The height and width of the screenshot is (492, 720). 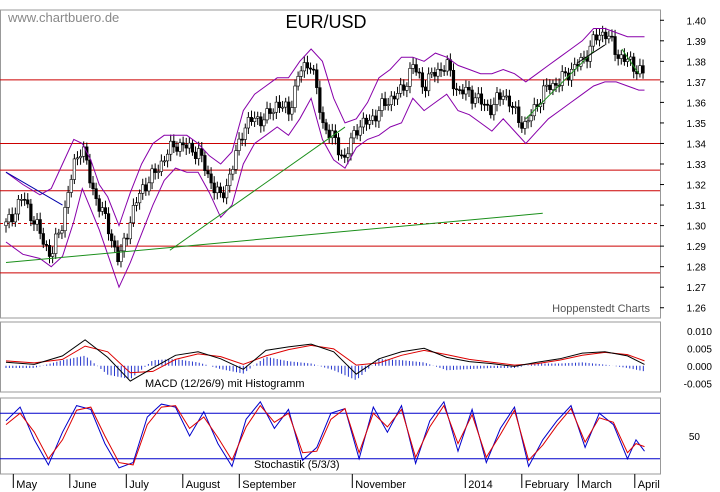 I want to click on x-axis-label: September, so click(x=269, y=485).